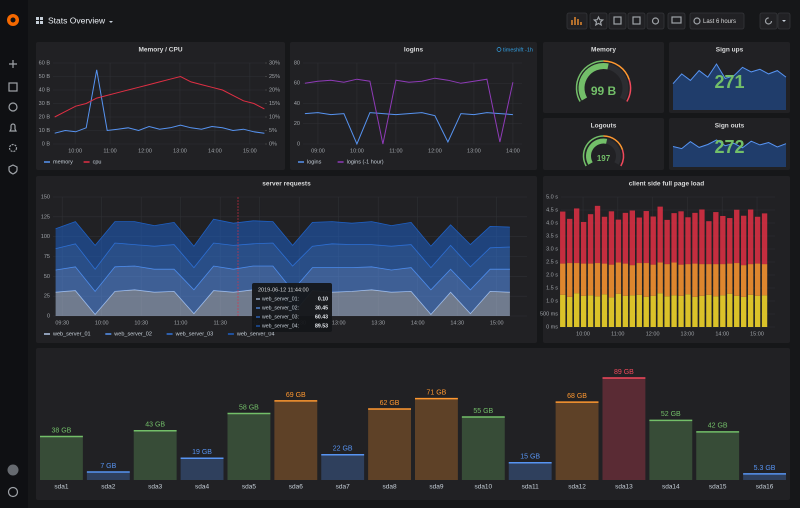 The height and width of the screenshot is (508, 800). What do you see at coordinates (62, 430) in the screenshot?
I see `value-label: 38 GB` at bounding box center [62, 430].